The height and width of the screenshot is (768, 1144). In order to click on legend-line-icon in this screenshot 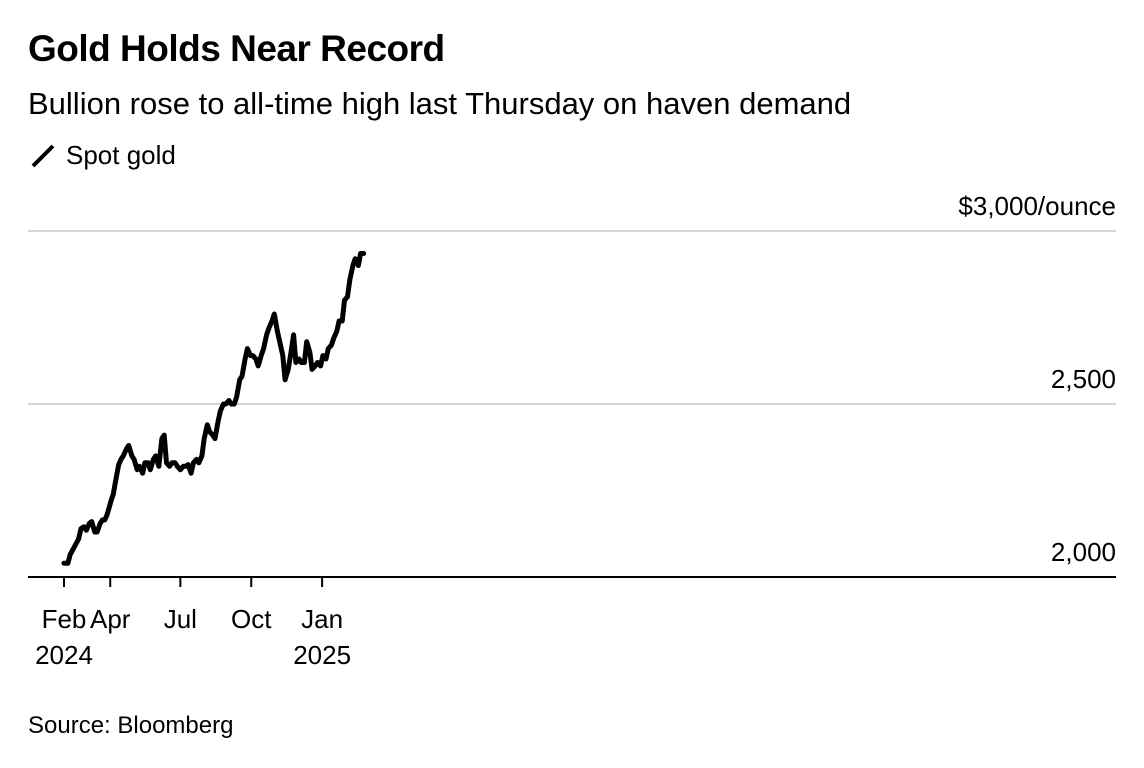, I will do `click(43, 155)`.